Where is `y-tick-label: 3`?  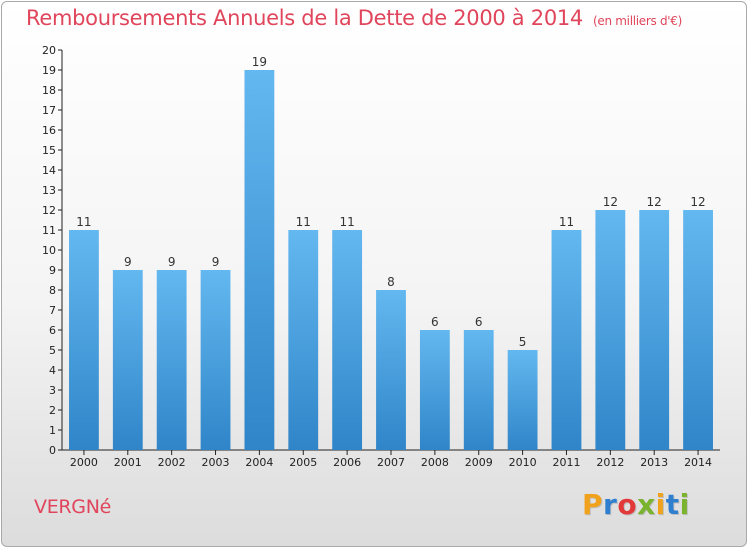
y-tick-label: 3 is located at coordinates (52, 390).